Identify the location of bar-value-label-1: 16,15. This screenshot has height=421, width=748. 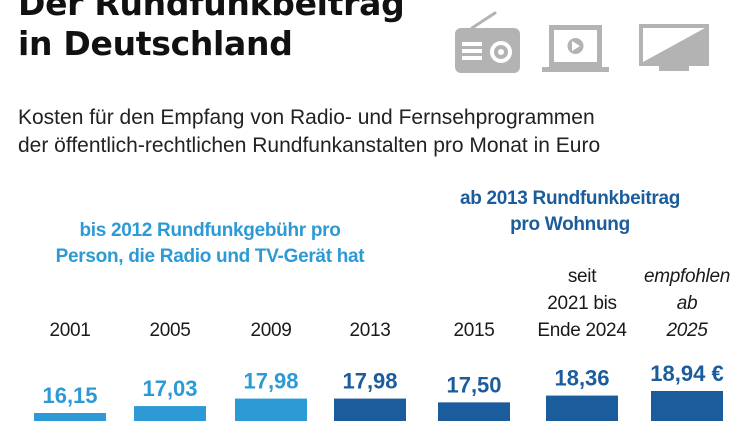
(69, 395).